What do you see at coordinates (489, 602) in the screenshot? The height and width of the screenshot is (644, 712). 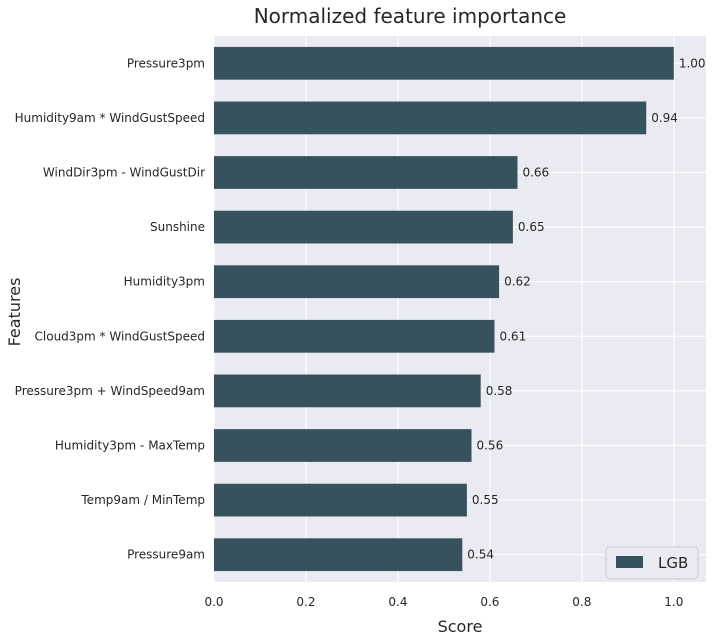 I see `x-tick-label: 0.6` at bounding box center [489, 602].